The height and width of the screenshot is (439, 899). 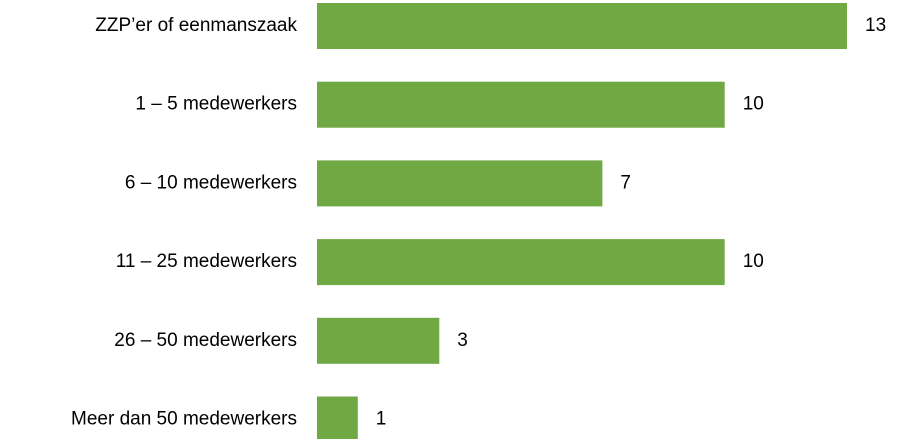 I want to click on value-label: 3, so click(x=462, y=340).